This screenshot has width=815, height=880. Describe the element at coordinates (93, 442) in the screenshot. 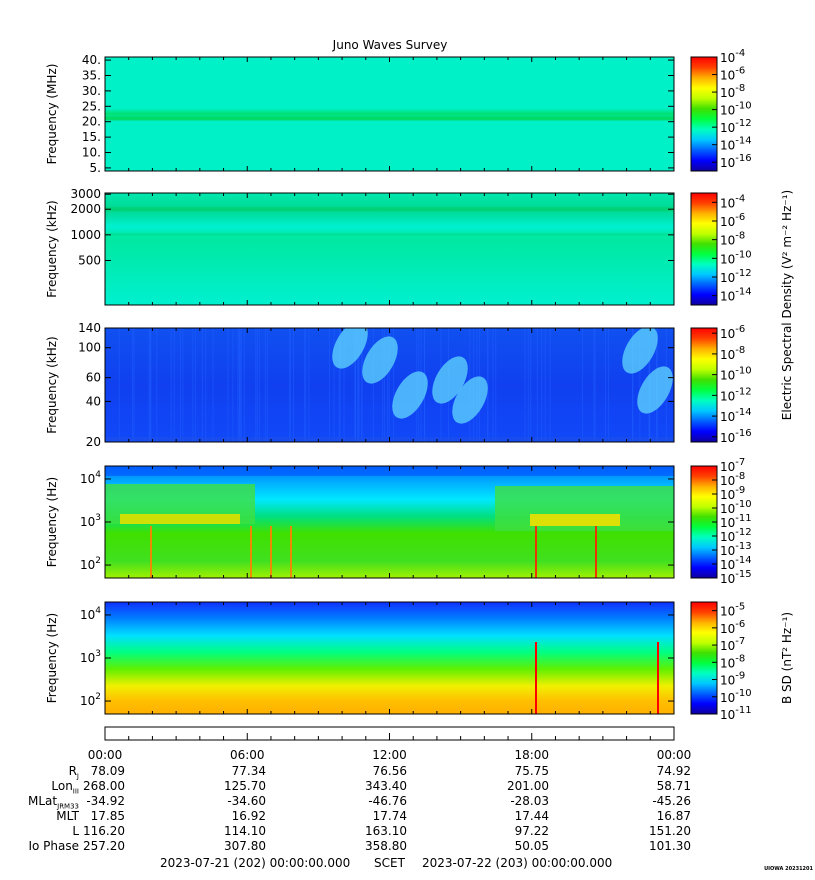

I see `ytick-label: 20` at that location.